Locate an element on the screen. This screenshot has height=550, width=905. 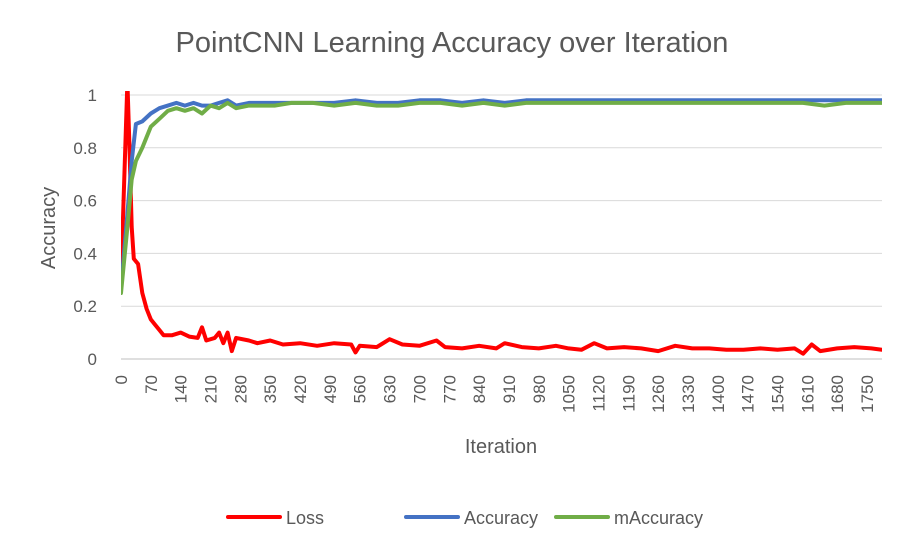
x-tick-label: 700 is located at coordinates (419, 389).